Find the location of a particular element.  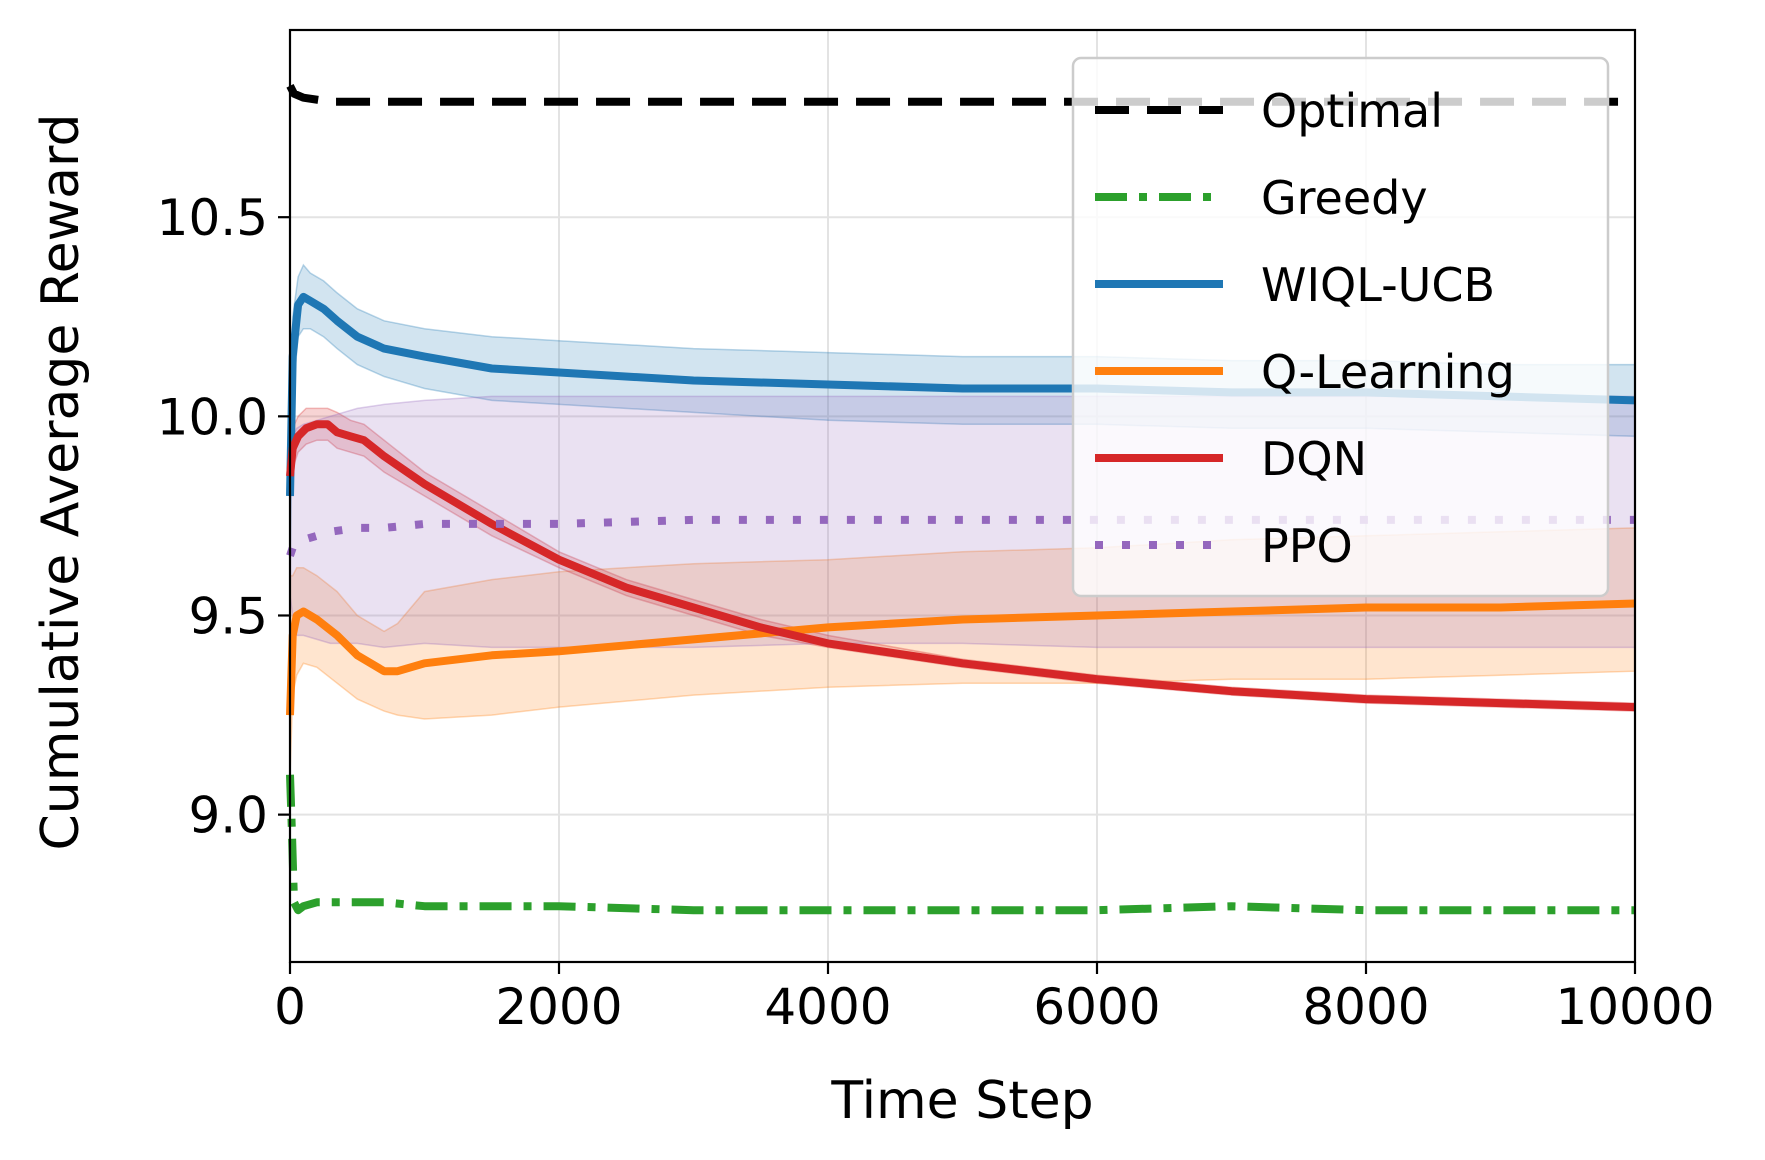

series-line-greedy is located at coordinates (960, 844).